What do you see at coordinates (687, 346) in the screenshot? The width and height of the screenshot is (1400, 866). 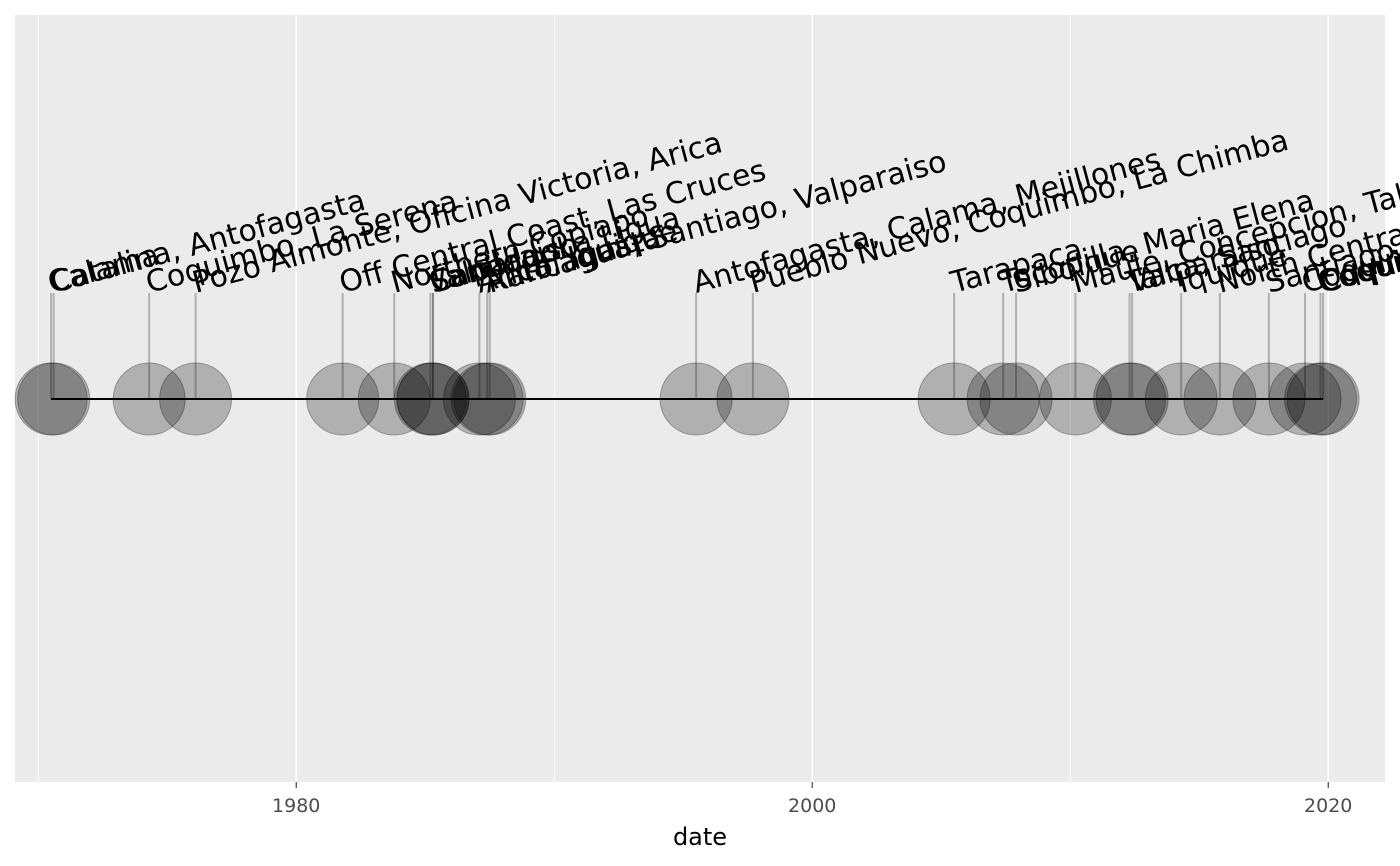 I see `event-stems` at bounding box center [687, 346].